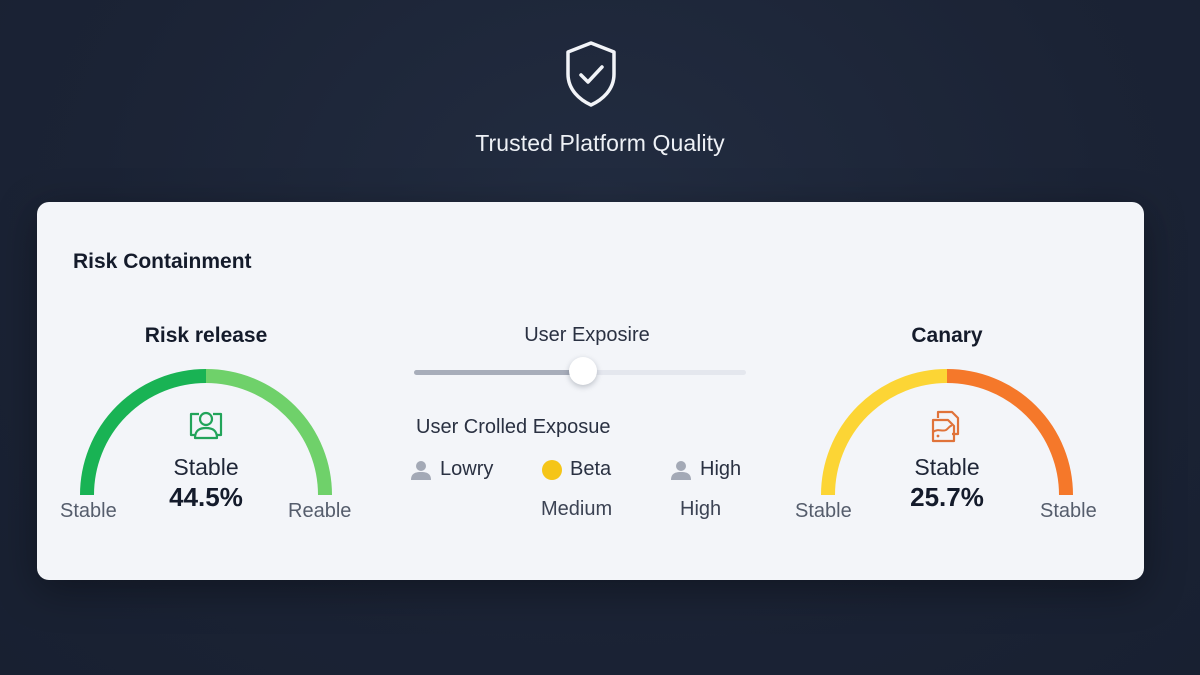  I want to click on slider-label: User Exposire, so click(587, 335).